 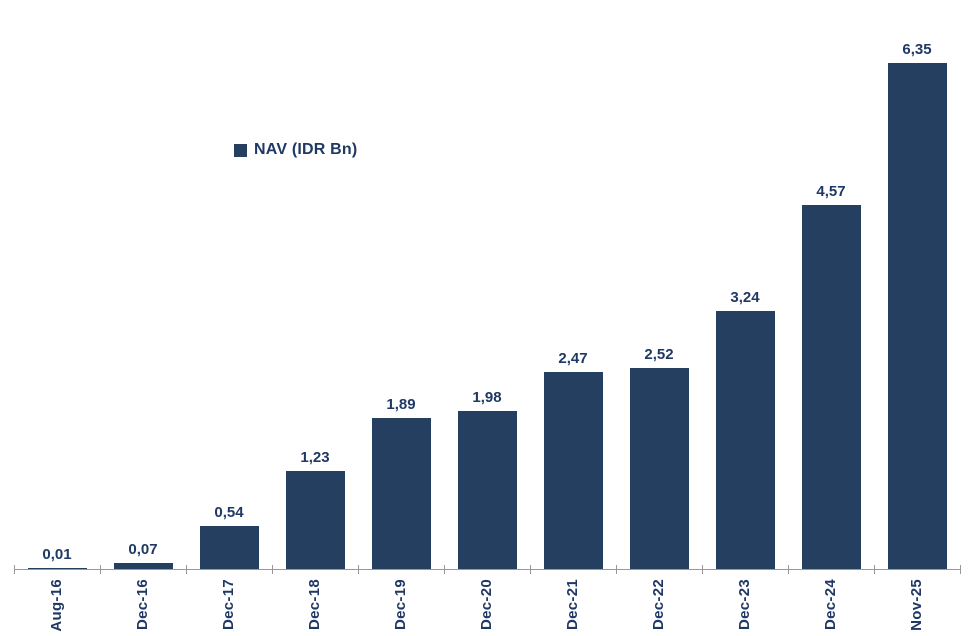 What do you see at coordinates (487, 569) in the screenshot?
I see `x-axis-line` at bounding box center [487, 569].